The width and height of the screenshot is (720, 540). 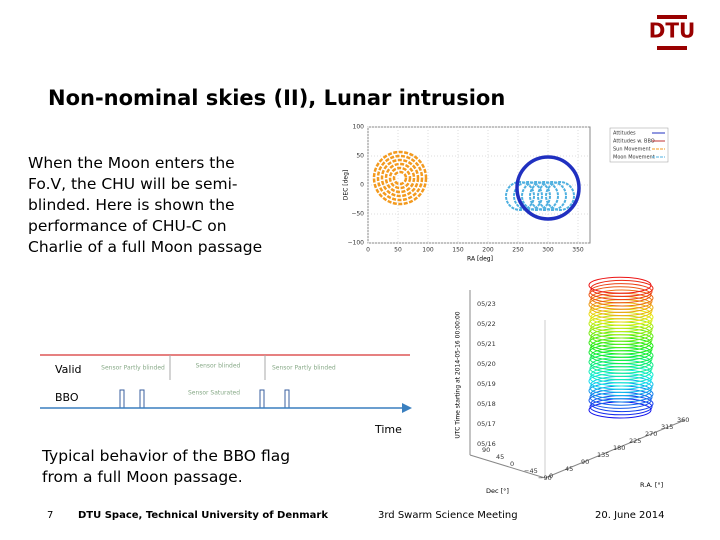 I want to click on ra-tick-label: 315, so click(x=667, y=427).